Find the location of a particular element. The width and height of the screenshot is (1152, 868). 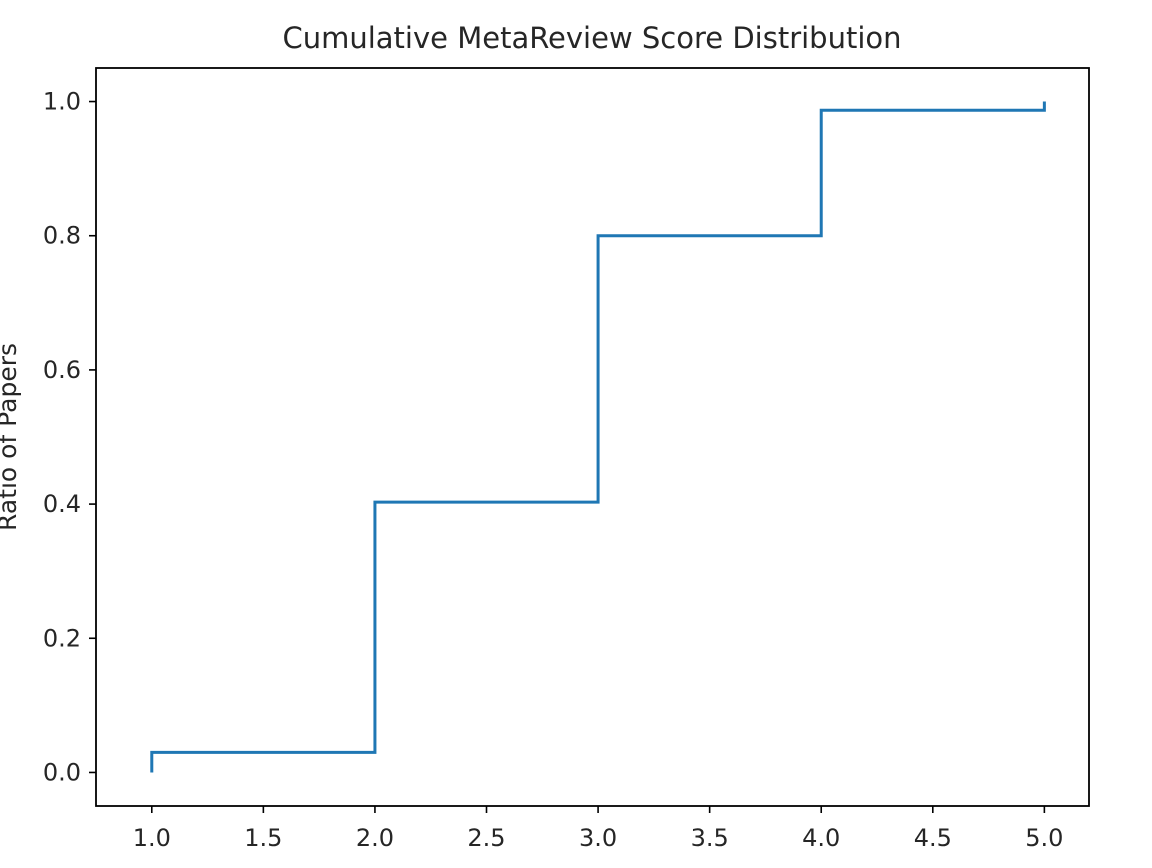

y-tick-label: 1.0 is located at coordinates (62, 102).